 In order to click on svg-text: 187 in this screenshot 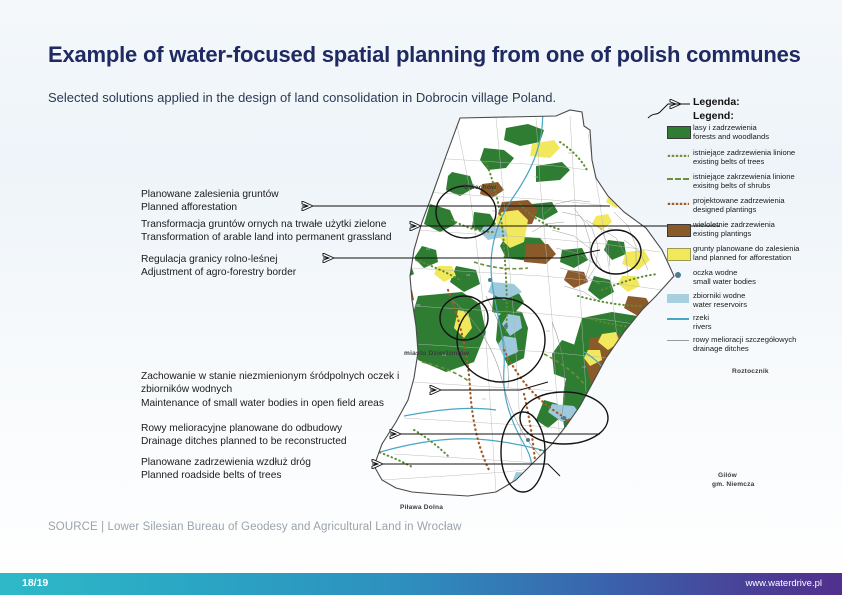, I will do `click(484, 399)`.